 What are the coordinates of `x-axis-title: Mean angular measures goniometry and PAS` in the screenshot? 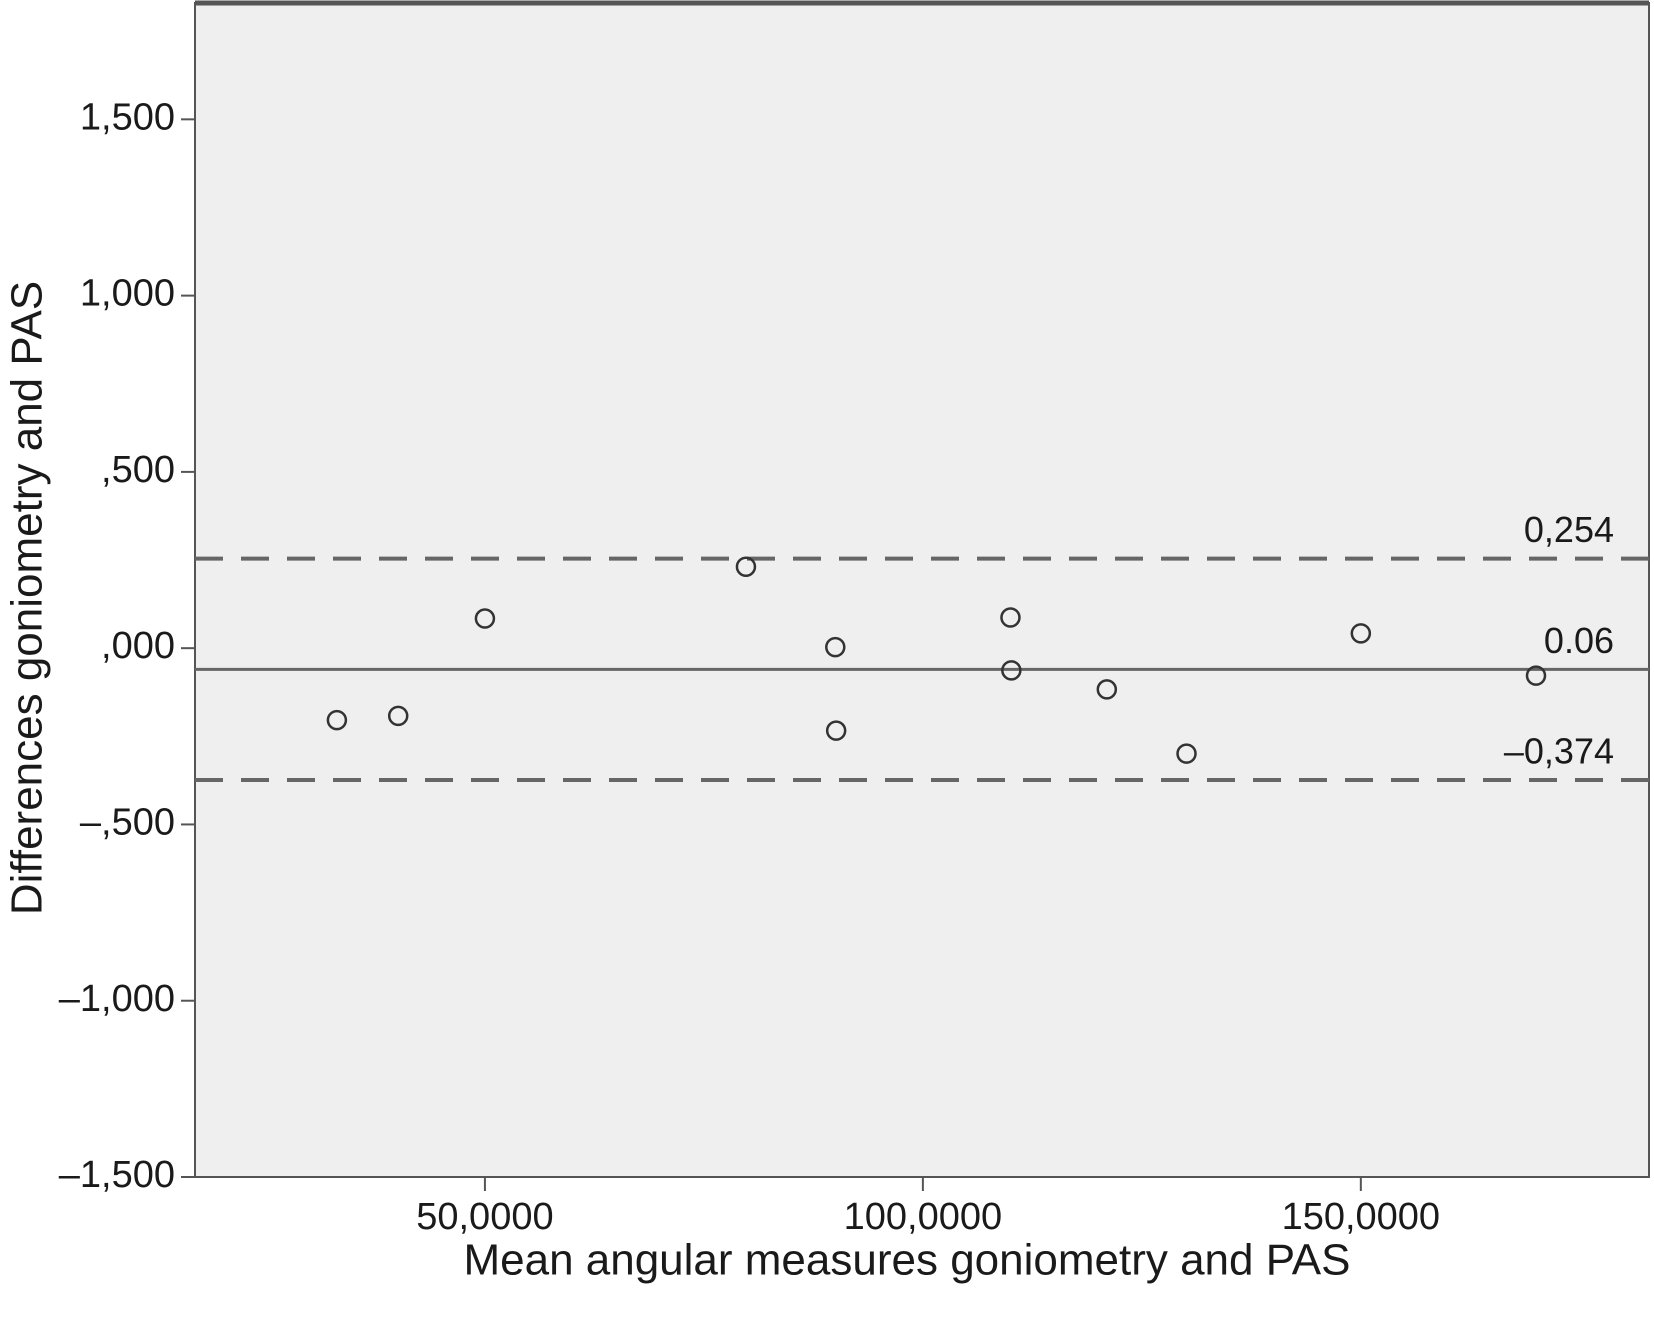 It's located at (906, 1260).